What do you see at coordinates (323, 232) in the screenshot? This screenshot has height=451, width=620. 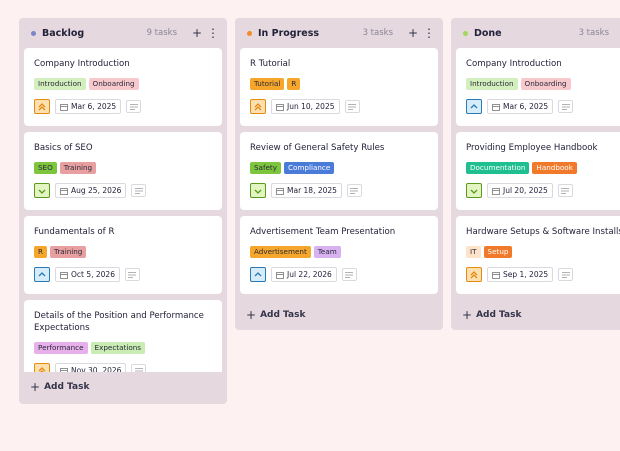 I see `task-title: Advertisement Team Presentation` at bounding box center [323, 232].